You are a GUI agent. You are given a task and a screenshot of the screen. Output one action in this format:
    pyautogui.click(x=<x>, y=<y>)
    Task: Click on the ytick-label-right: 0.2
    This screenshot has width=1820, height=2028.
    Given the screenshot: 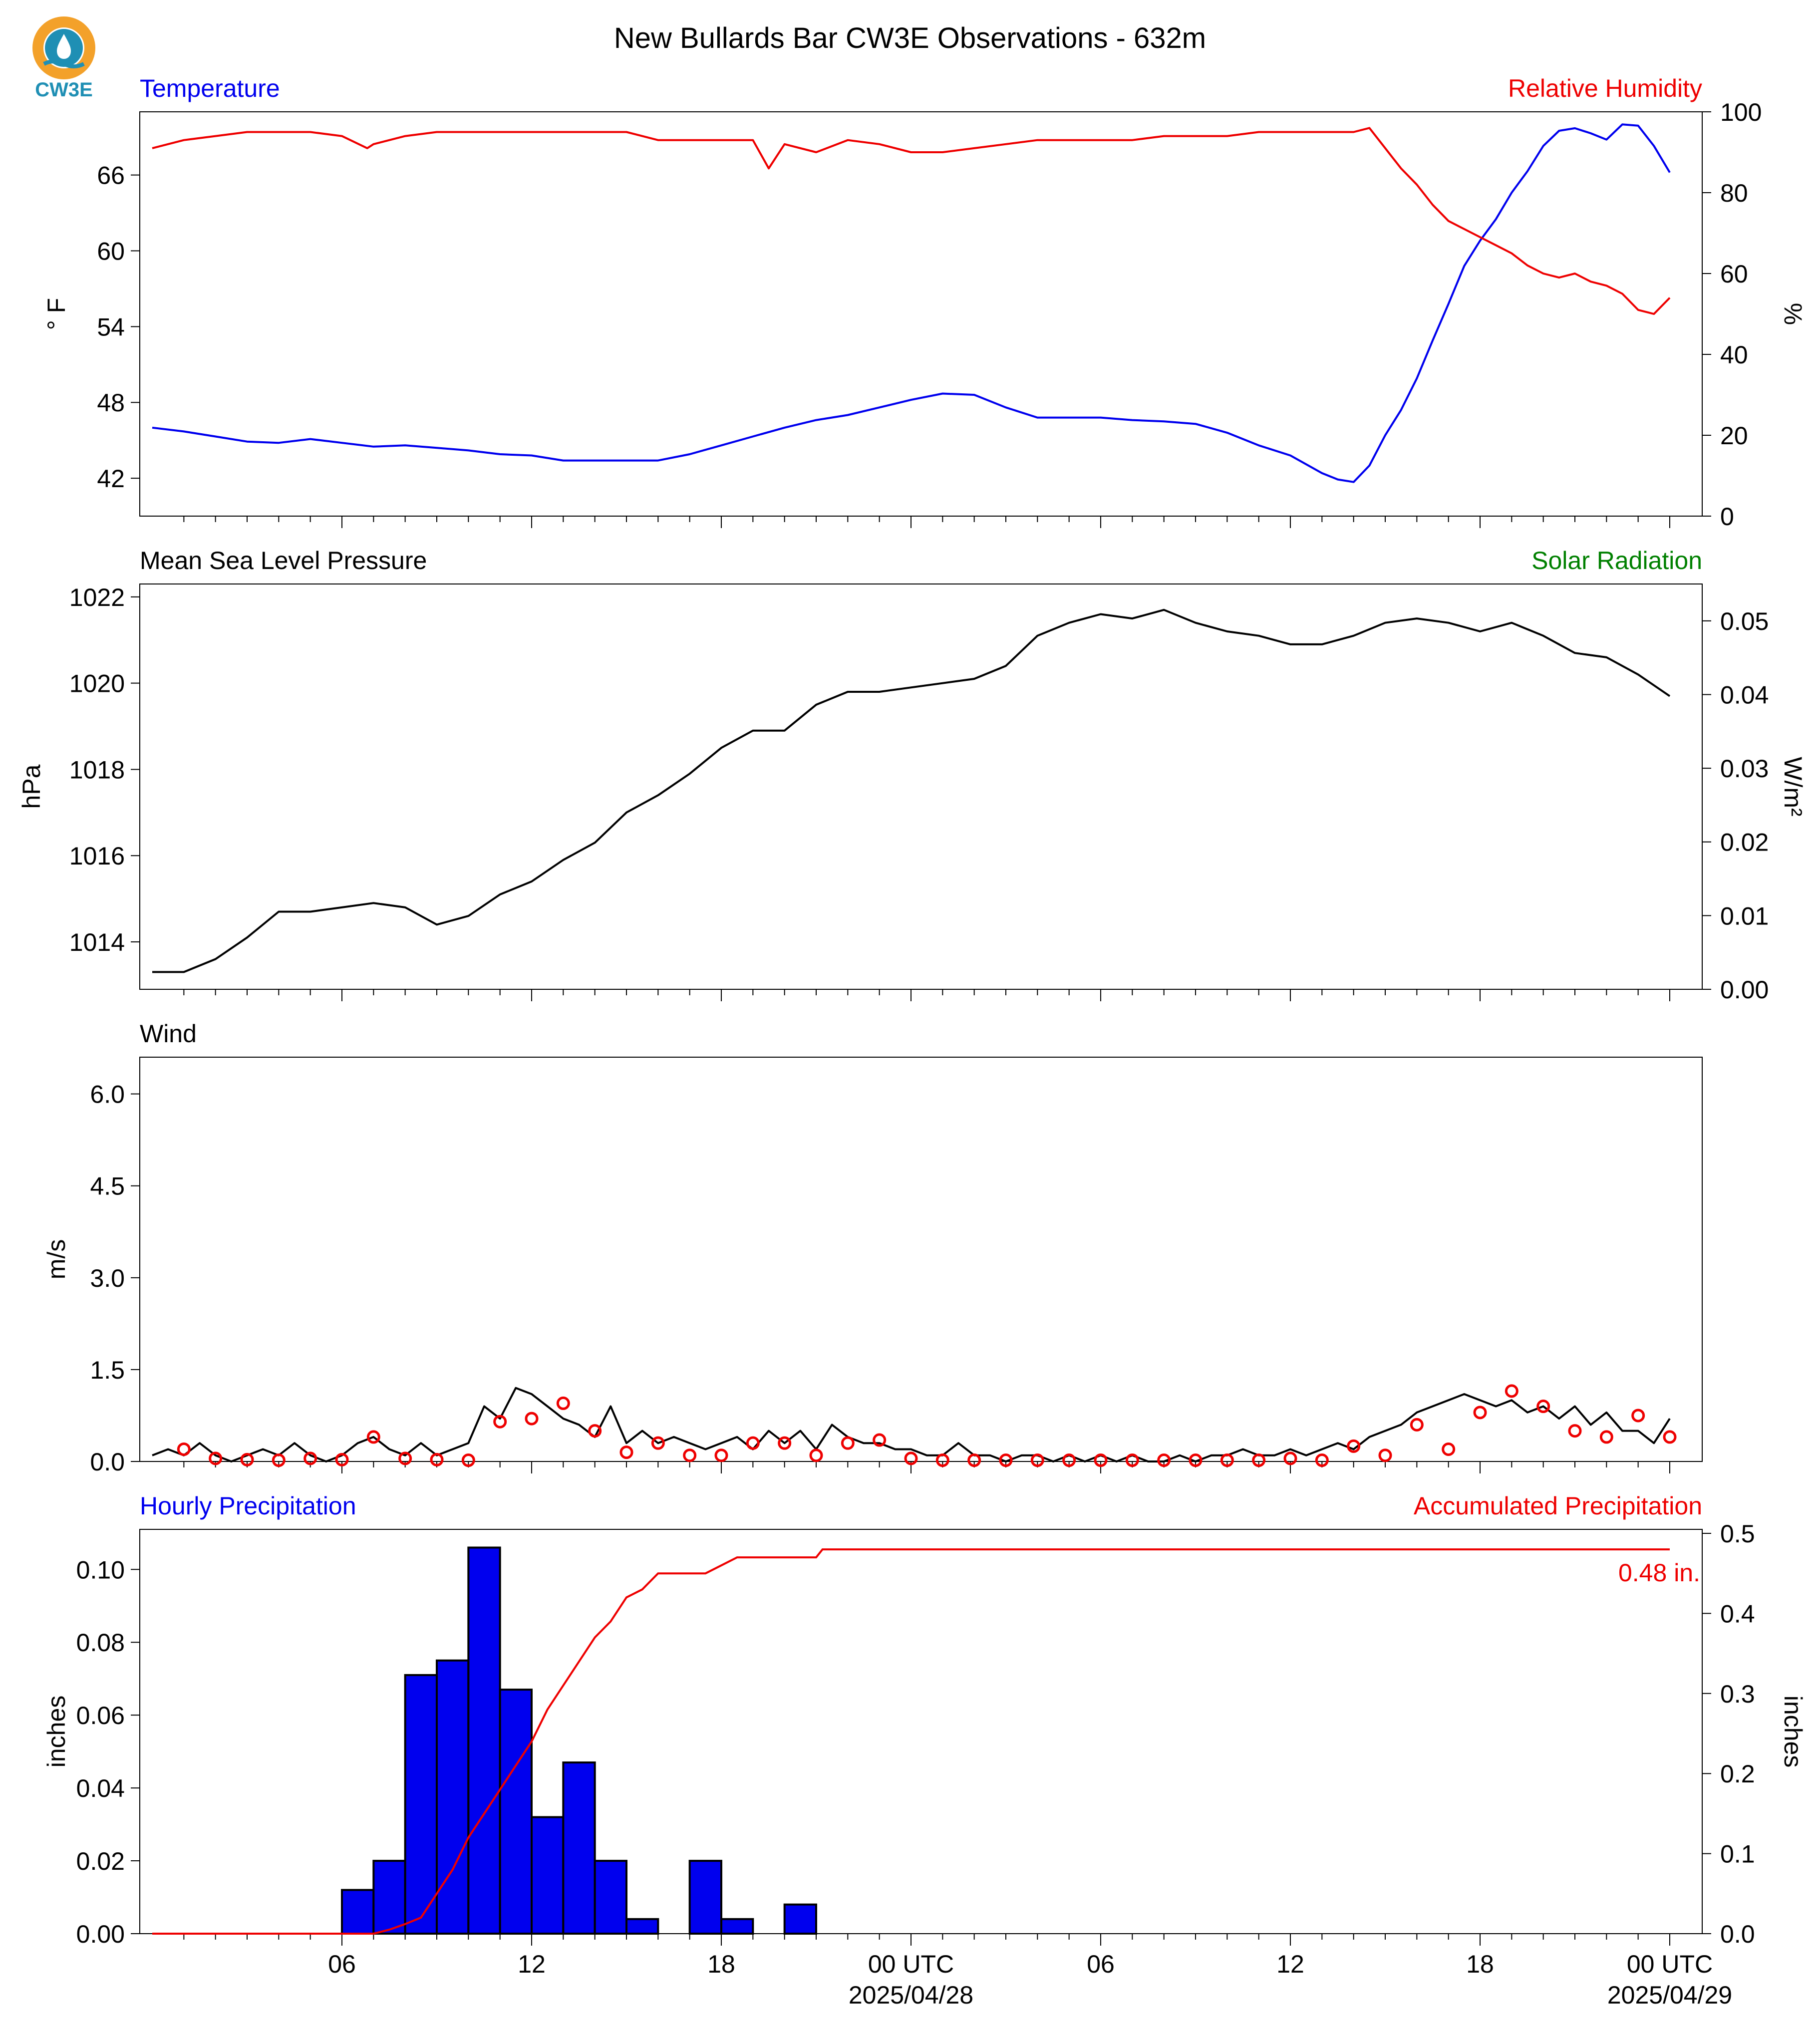 What is the action you would take?
    pyautogui.click(x=1737, y=1774)
    